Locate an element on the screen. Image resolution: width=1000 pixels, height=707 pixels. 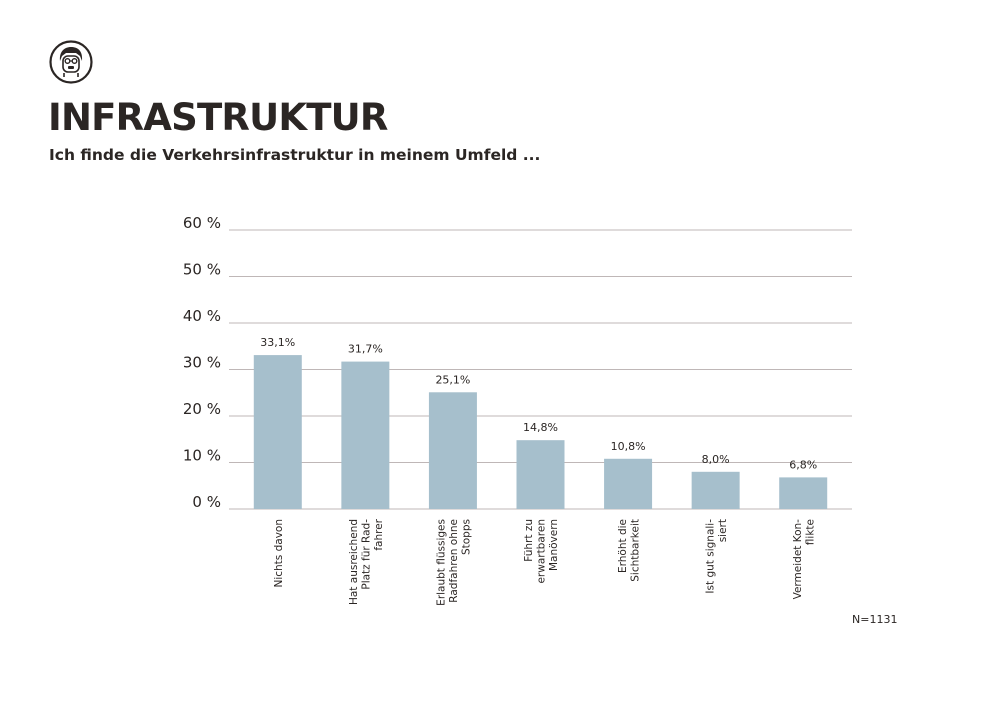
face-logo-icon is located at coordinates (71, 62).